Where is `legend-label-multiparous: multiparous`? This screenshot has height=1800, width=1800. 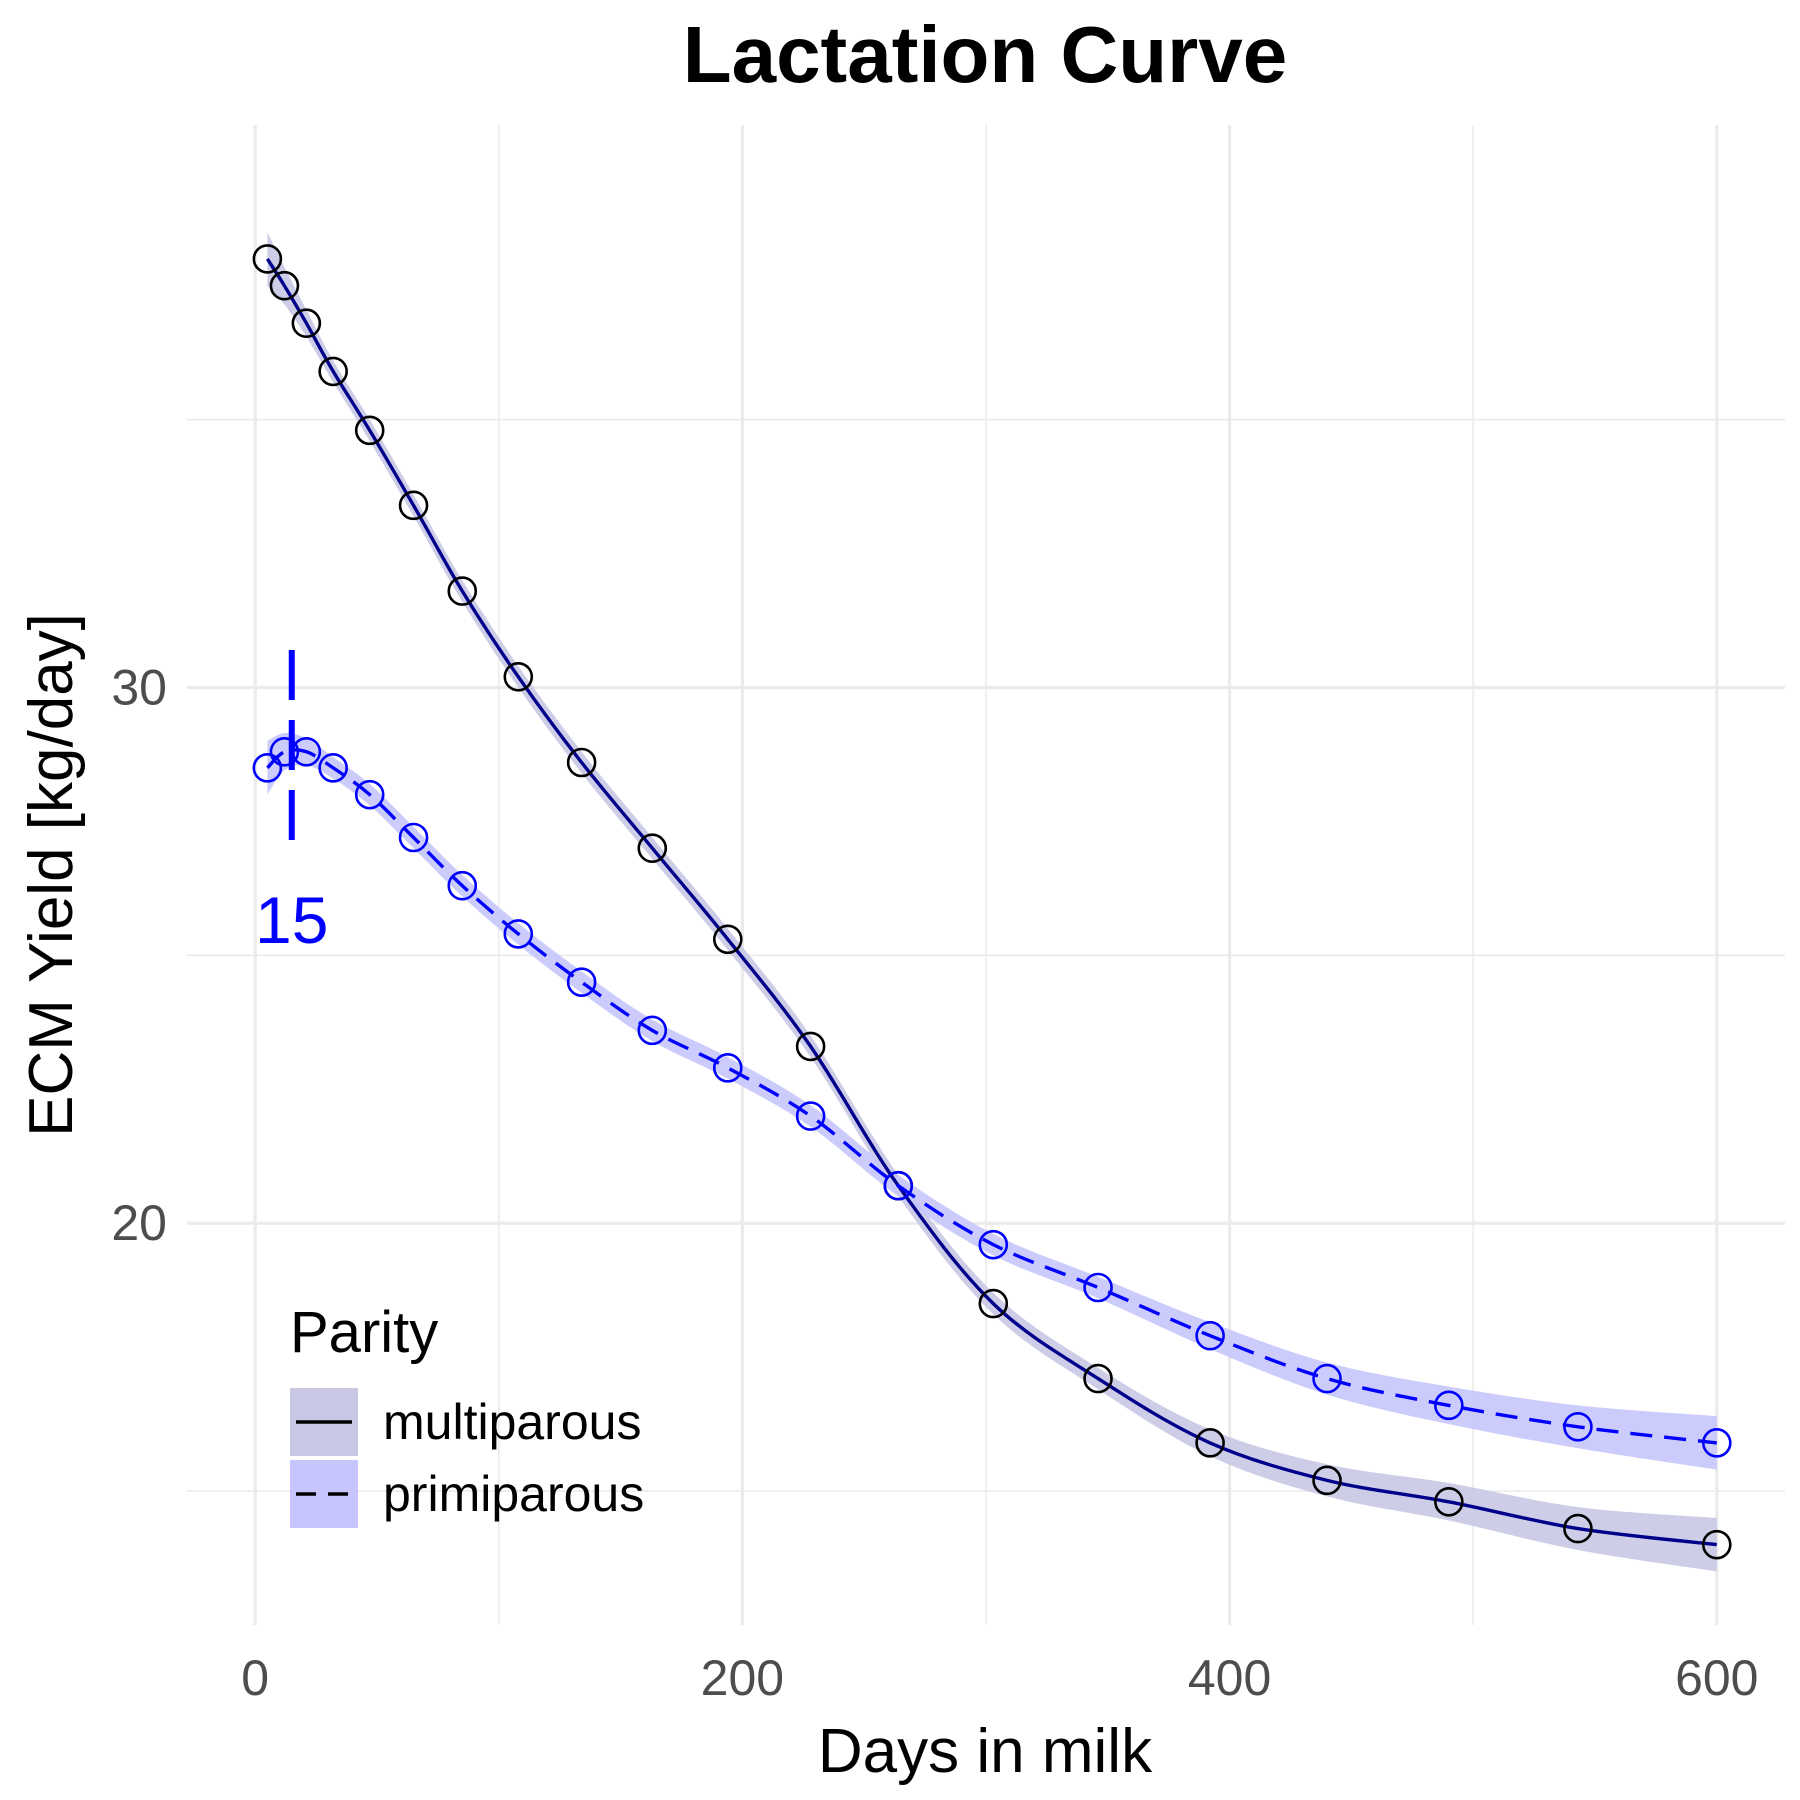 legend-label-multiparous: multiparous is located at coordinates (512, 1422).